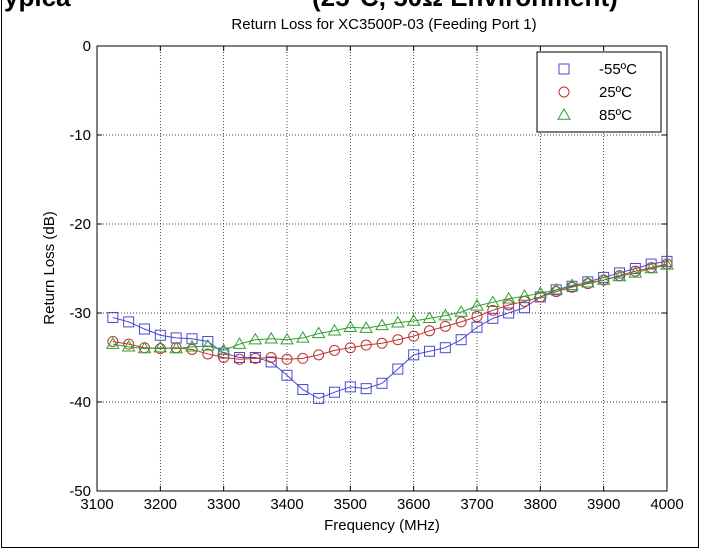 The width and height of the screenshot is (702, 550). Describe the element at coordinates (80, 491) in the screenshot. I see `y-tick-label: -50` at that location.